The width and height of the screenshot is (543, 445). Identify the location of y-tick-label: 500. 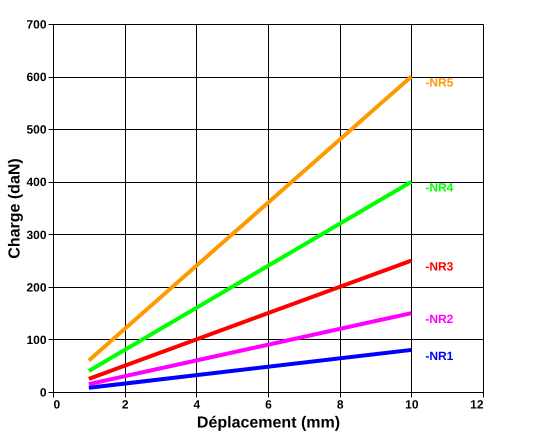
(36, 129).